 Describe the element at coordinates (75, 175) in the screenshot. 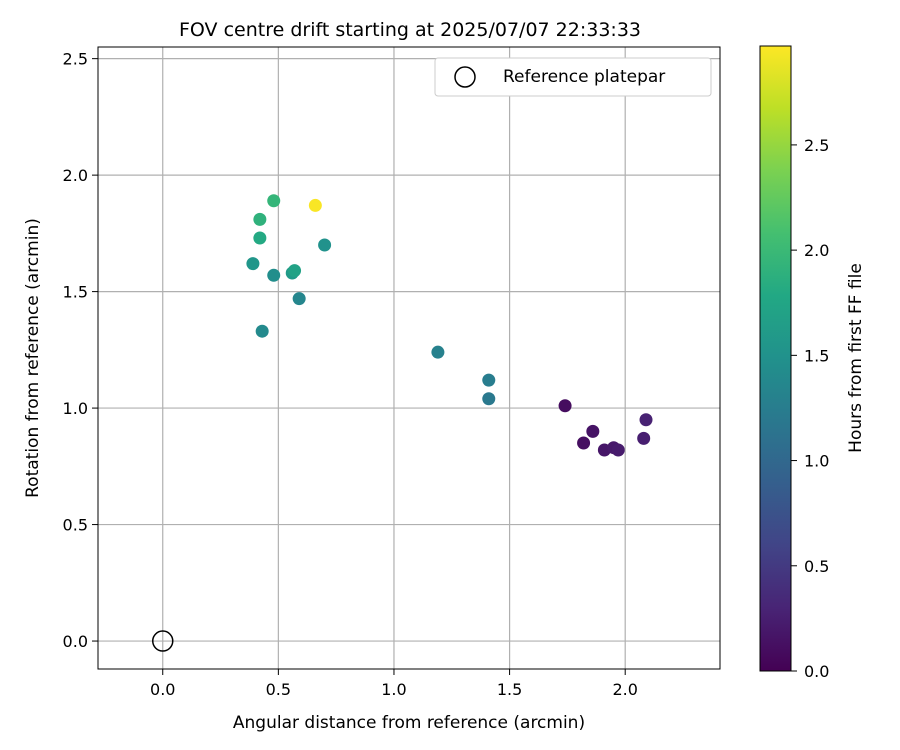

I see `y-tick-label: 2.0` at that location.